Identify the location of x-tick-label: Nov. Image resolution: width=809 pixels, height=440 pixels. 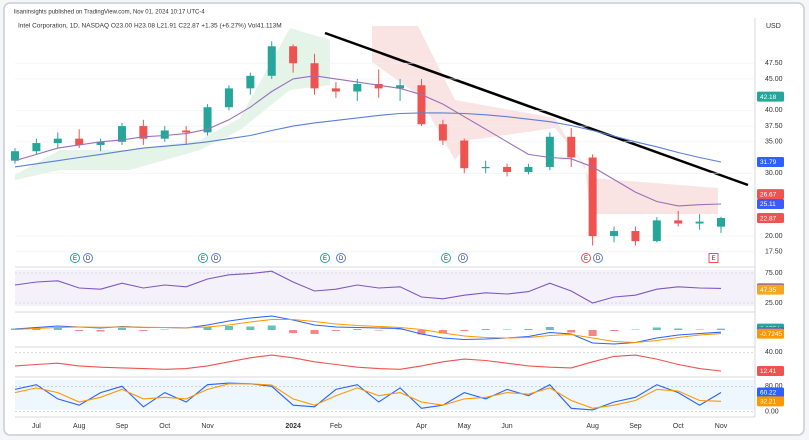
(721, 426).